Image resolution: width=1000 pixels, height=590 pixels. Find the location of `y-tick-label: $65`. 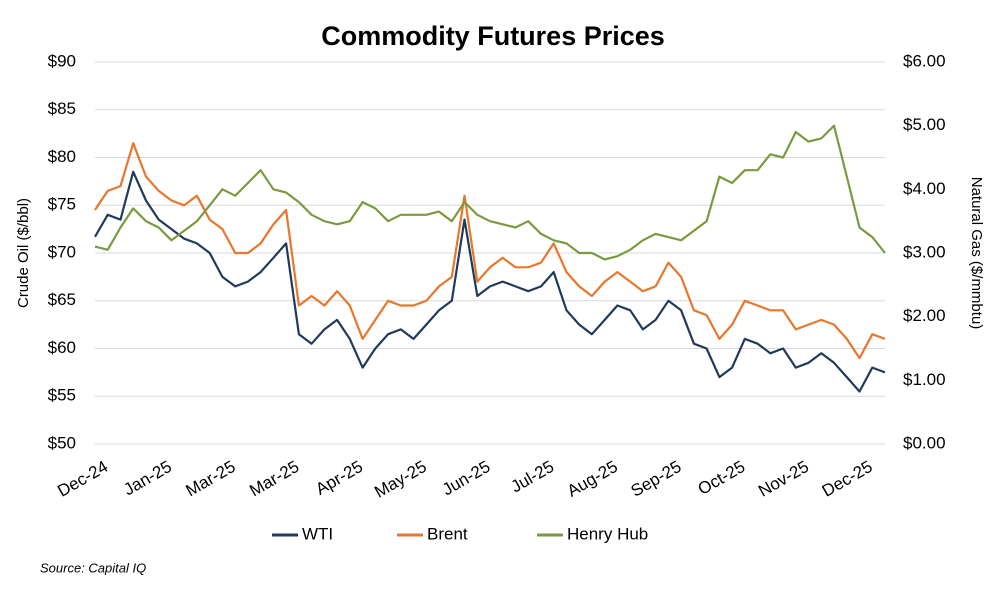

y-tick-label: $65 is located at coordinates (62, 299).